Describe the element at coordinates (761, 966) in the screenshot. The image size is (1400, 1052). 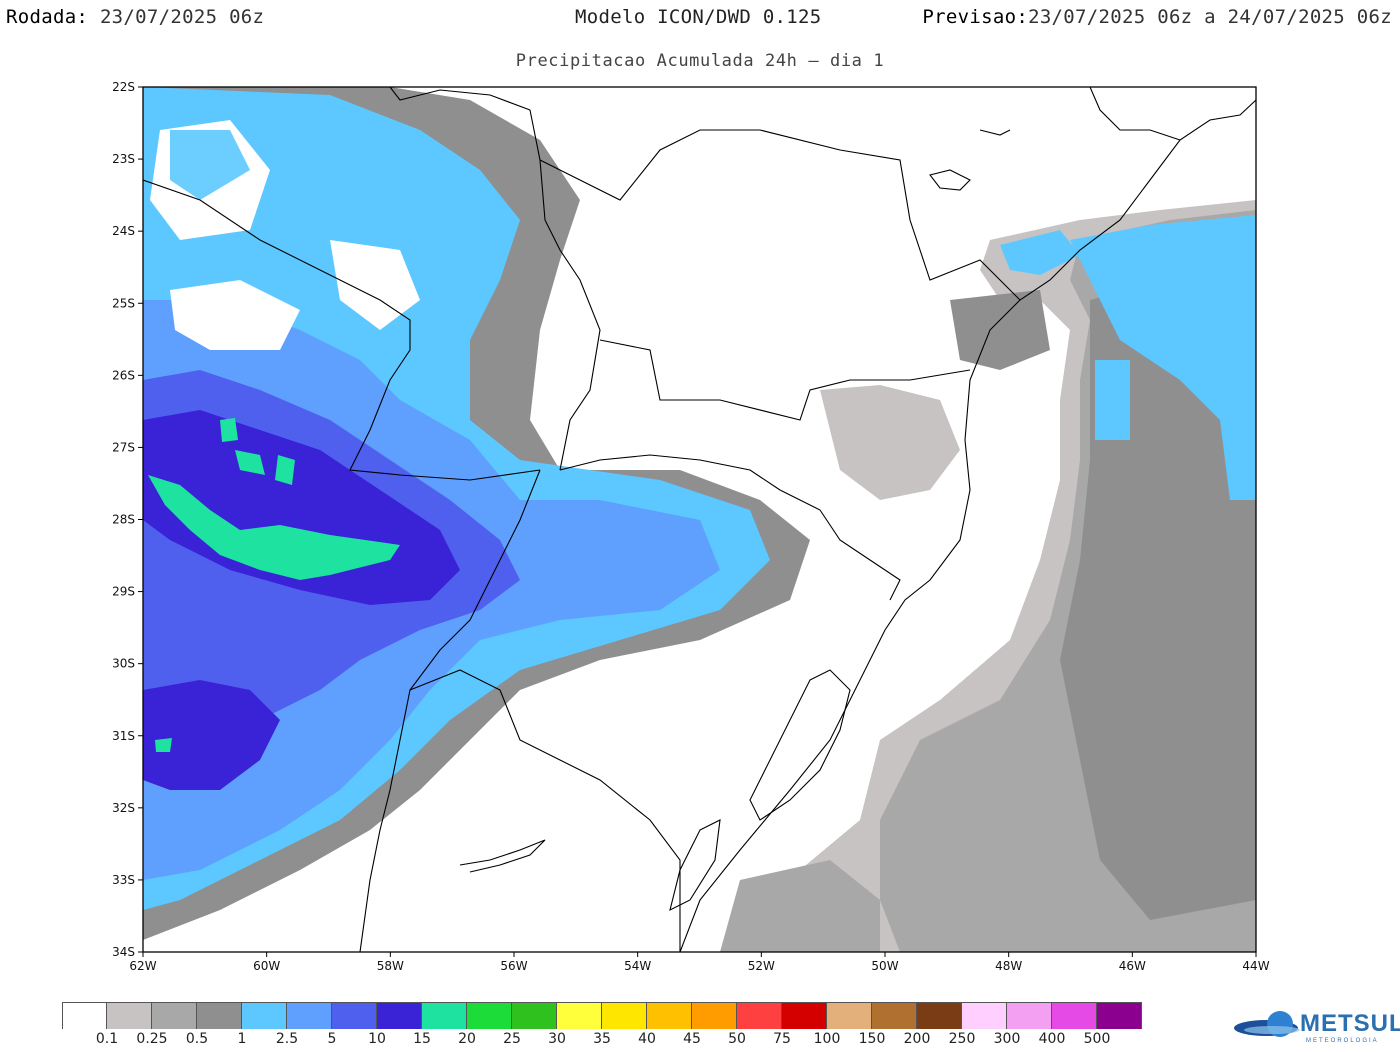
I see `lon-label: 52W` at that location.